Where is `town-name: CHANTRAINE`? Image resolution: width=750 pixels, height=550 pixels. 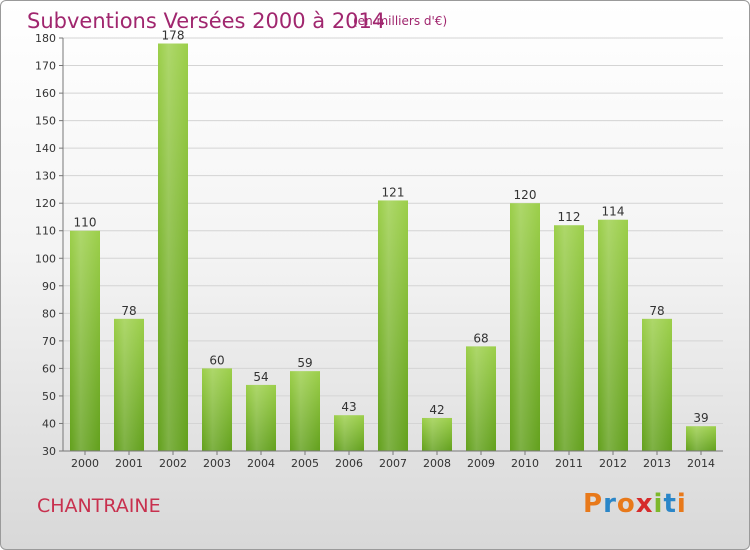
town-name: CHANTRAINE is located at coordinates (99, 506).